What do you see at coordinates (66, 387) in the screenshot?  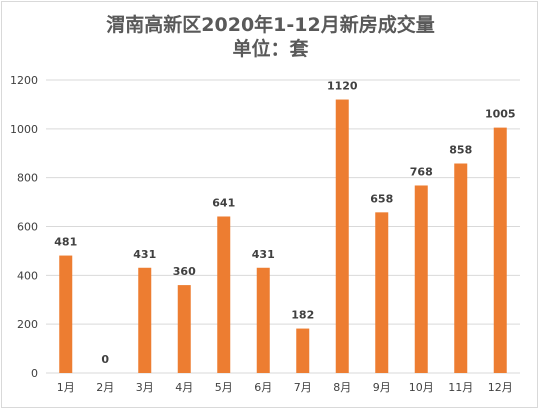 I see `x-tick-label: 1月` at bounding box center [66, 387].